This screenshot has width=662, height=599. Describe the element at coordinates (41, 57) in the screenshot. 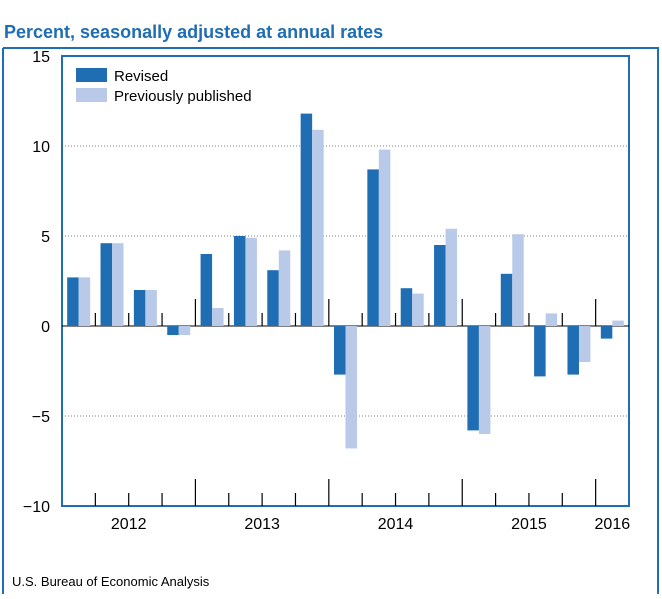

I see `y-tick-label: 15` at that location.